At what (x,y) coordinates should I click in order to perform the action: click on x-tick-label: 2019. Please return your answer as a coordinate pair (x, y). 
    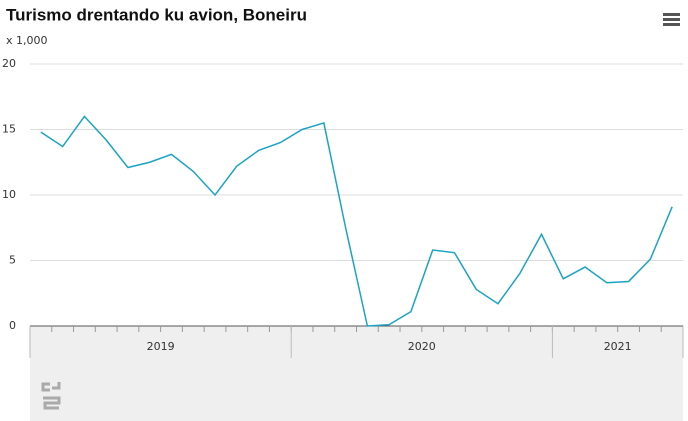
    Looking at the image, I should click on (161, 346).